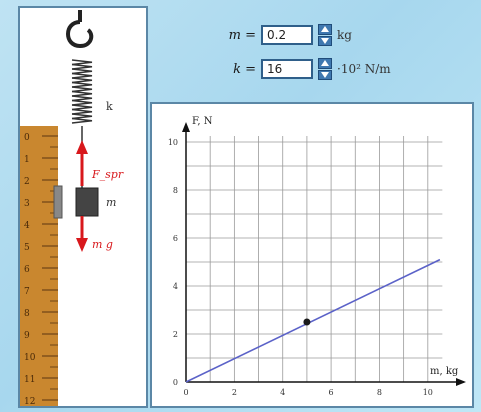 The image size is (481, 412). I want to click on mass-symbol: m =, so click(242, 35).